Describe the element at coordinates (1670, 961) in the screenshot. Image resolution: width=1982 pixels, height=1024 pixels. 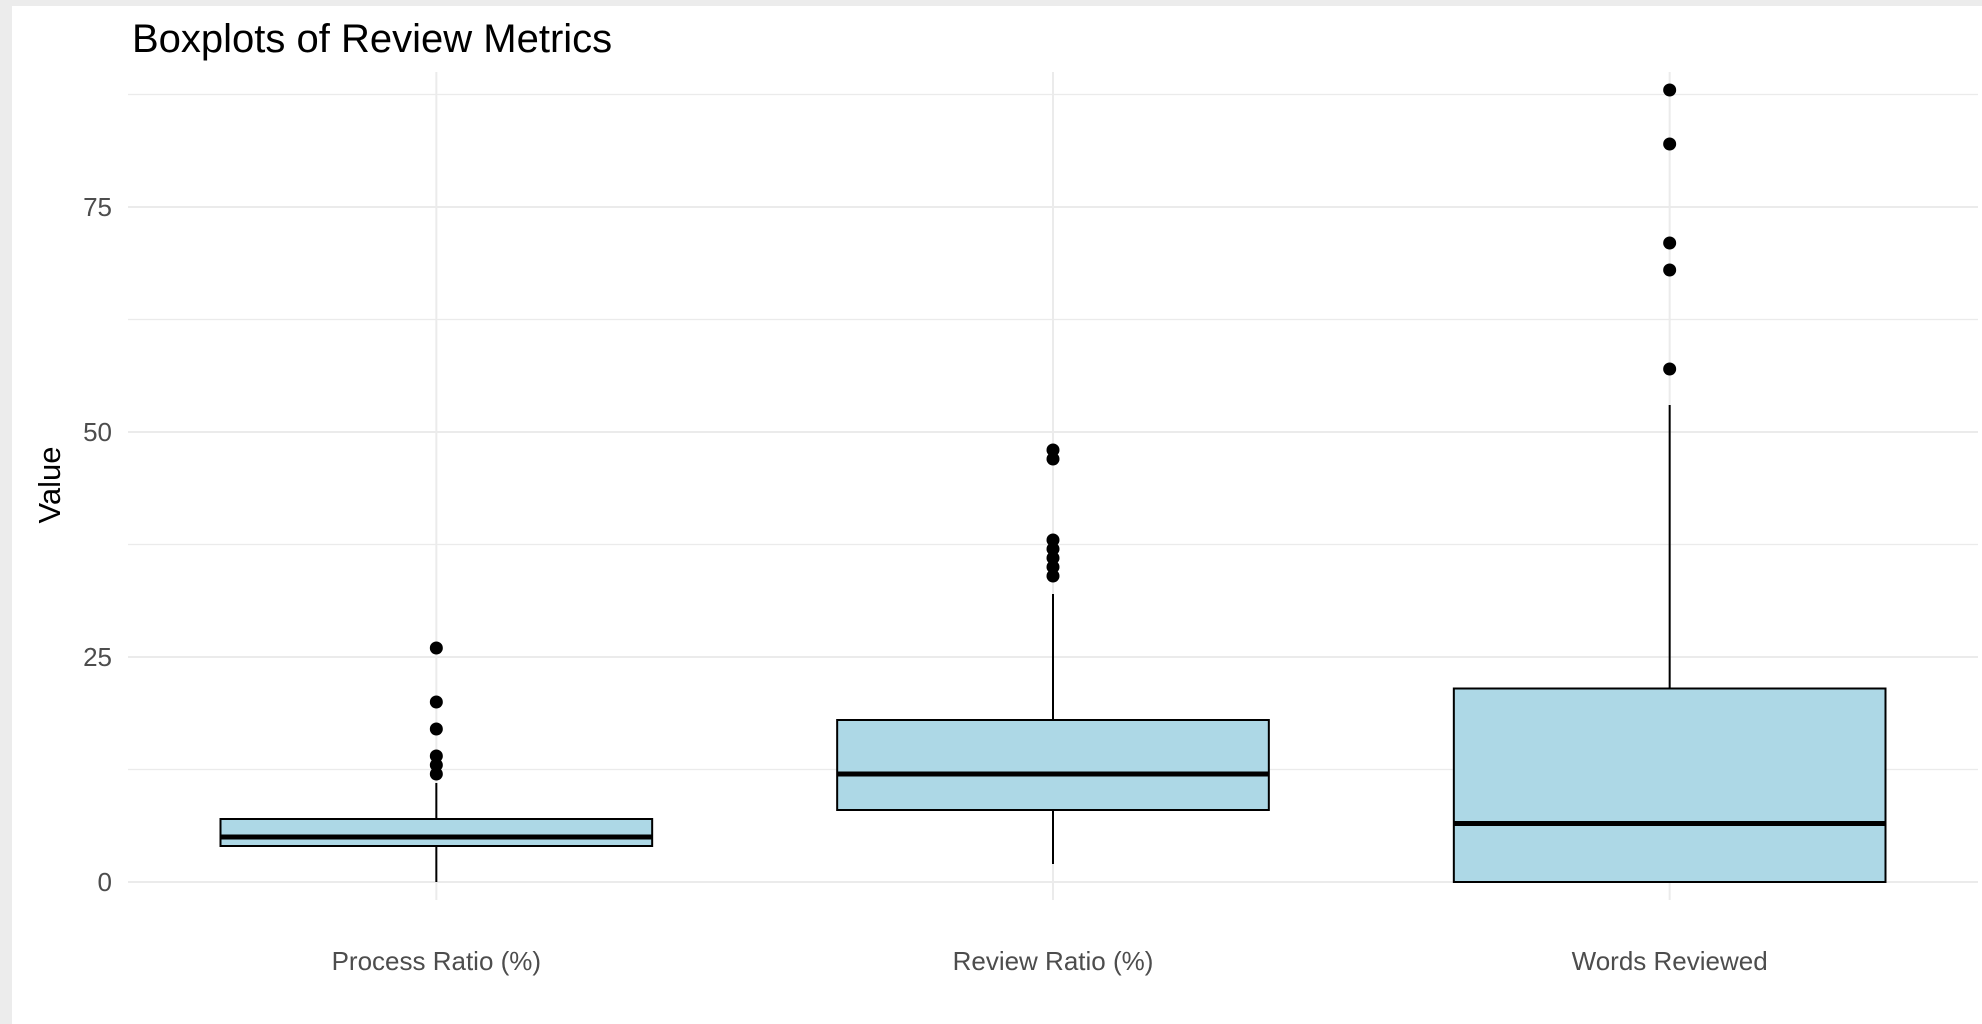
I see `x-tick-label: Words Reviewed` at that location.